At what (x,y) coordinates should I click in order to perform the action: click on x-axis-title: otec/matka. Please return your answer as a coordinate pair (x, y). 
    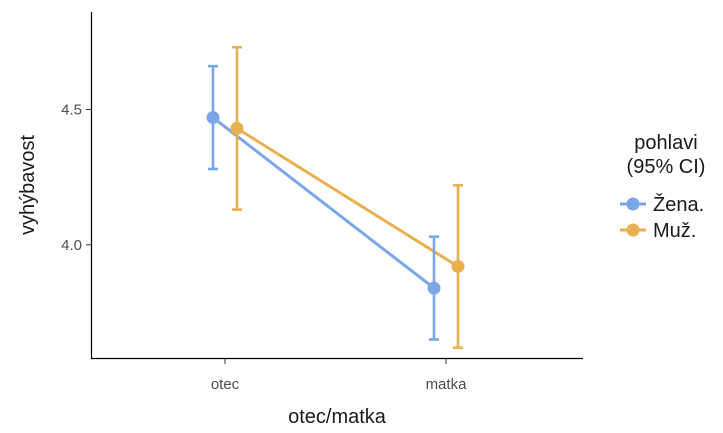
    Looking at the image, I should click on (337, 417).